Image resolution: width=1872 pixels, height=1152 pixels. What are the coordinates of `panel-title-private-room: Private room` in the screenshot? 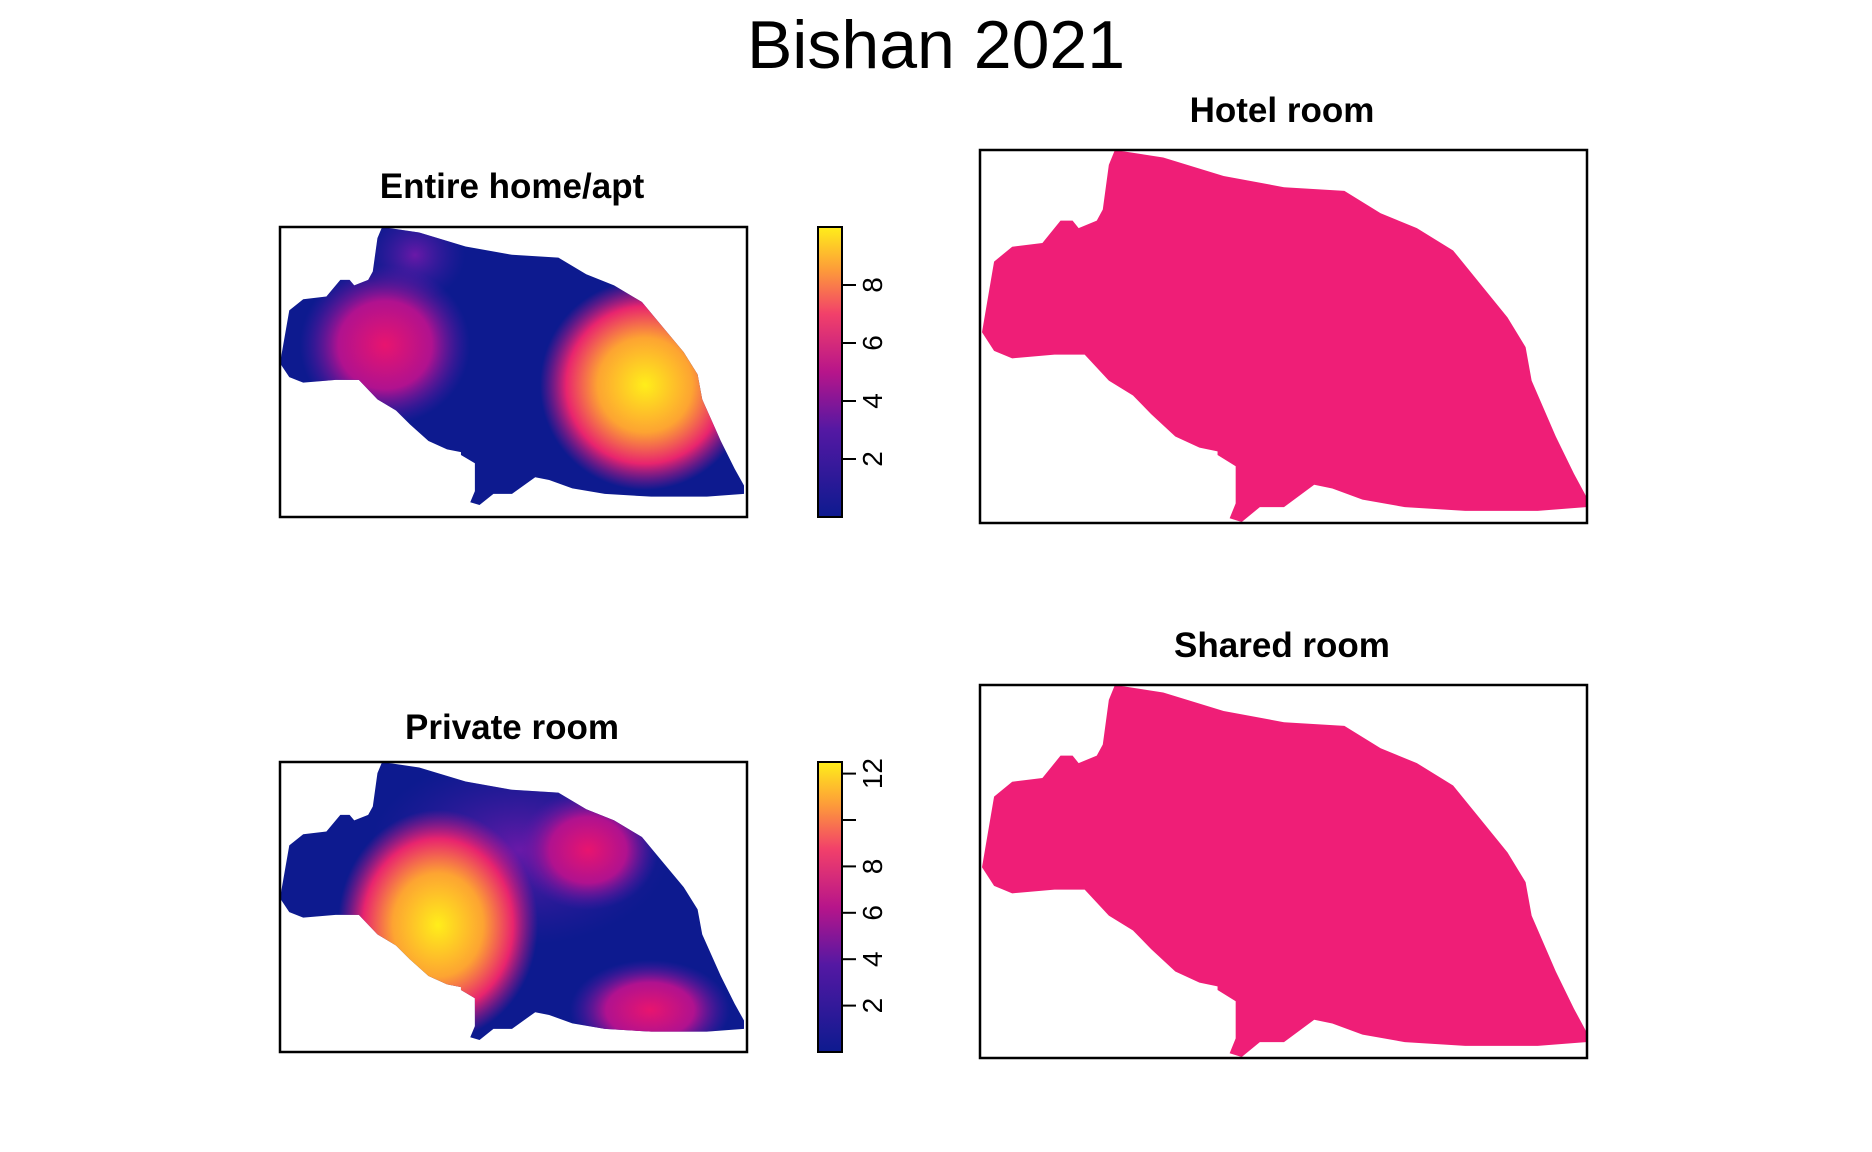 It's located at (512, 727).